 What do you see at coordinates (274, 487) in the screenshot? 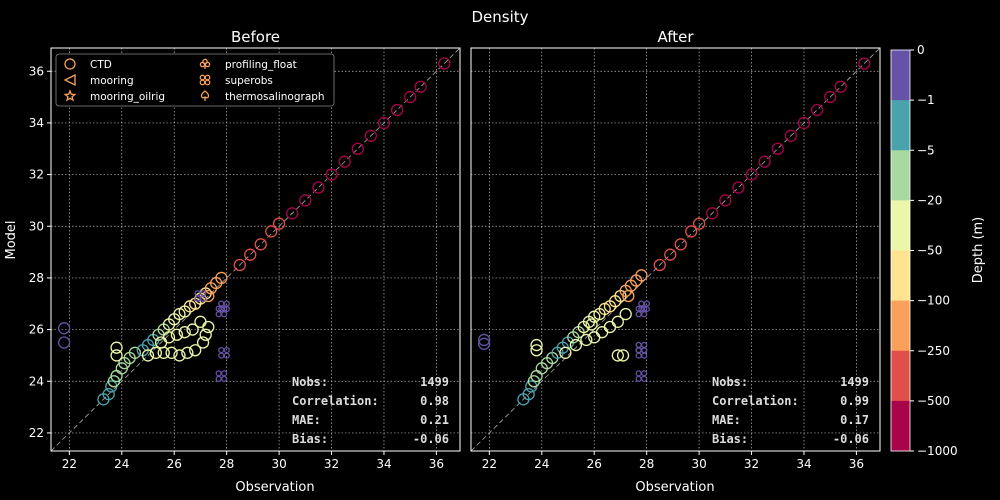
I see `x-axis-label-before: Observation` at bounding box center [274, 487].